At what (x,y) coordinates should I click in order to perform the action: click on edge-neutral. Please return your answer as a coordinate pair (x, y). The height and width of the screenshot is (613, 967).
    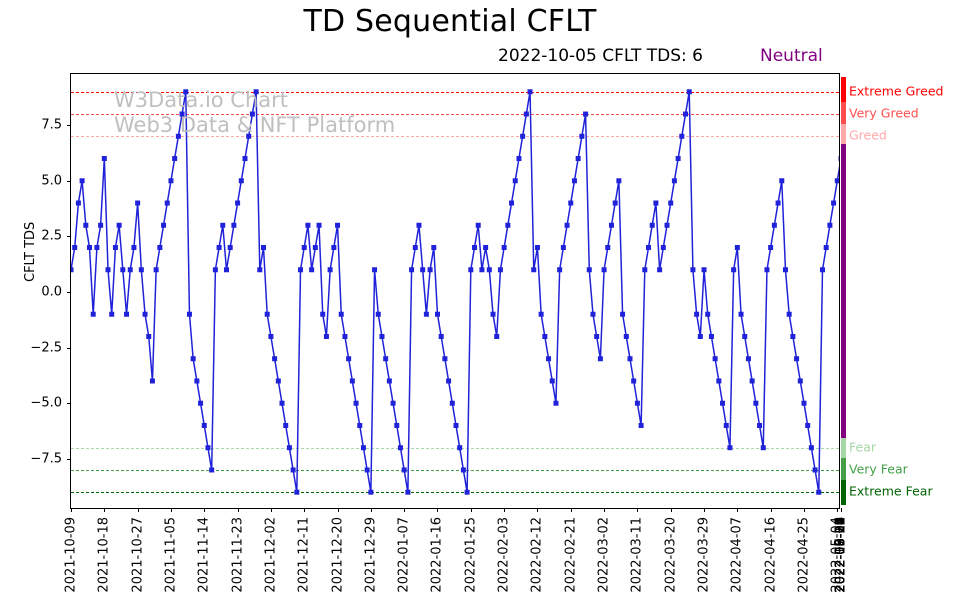
    Looking at the image, I should click on (843, 291).